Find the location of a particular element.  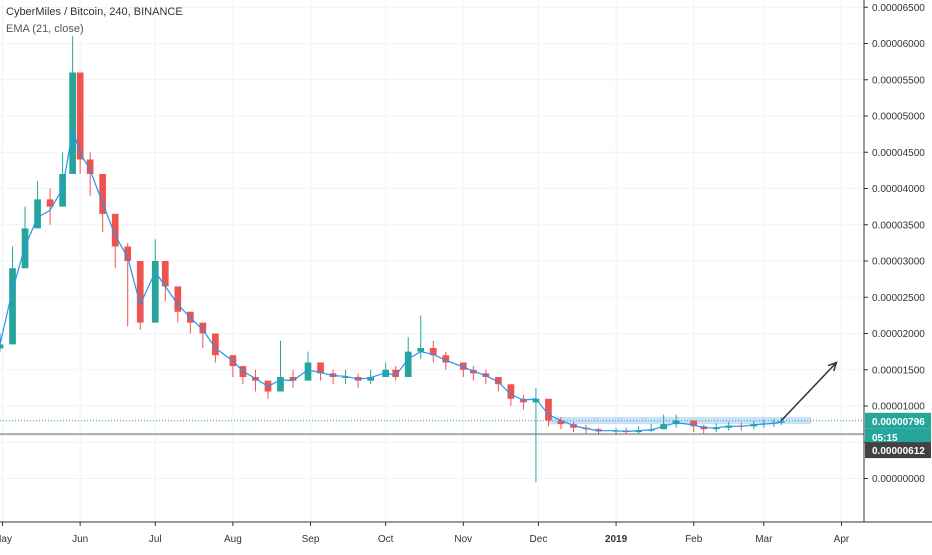

price-tick-label: 0.00002500 is located at coordinates (898, 298).